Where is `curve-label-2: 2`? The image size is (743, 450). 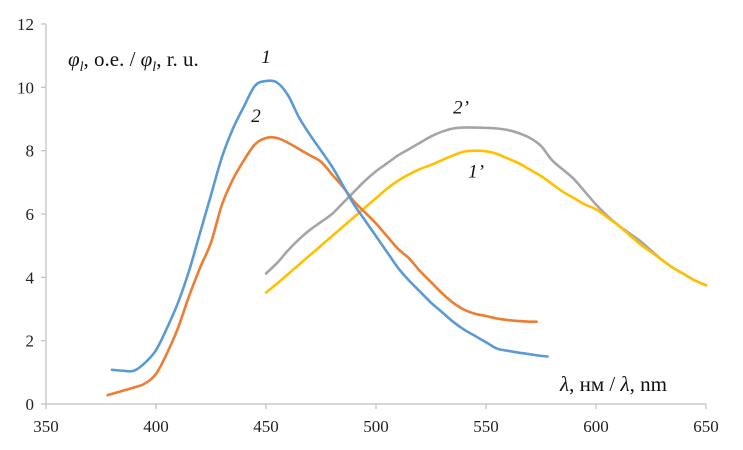
curve-label-2: 2 is located at coordinates (256, 116).